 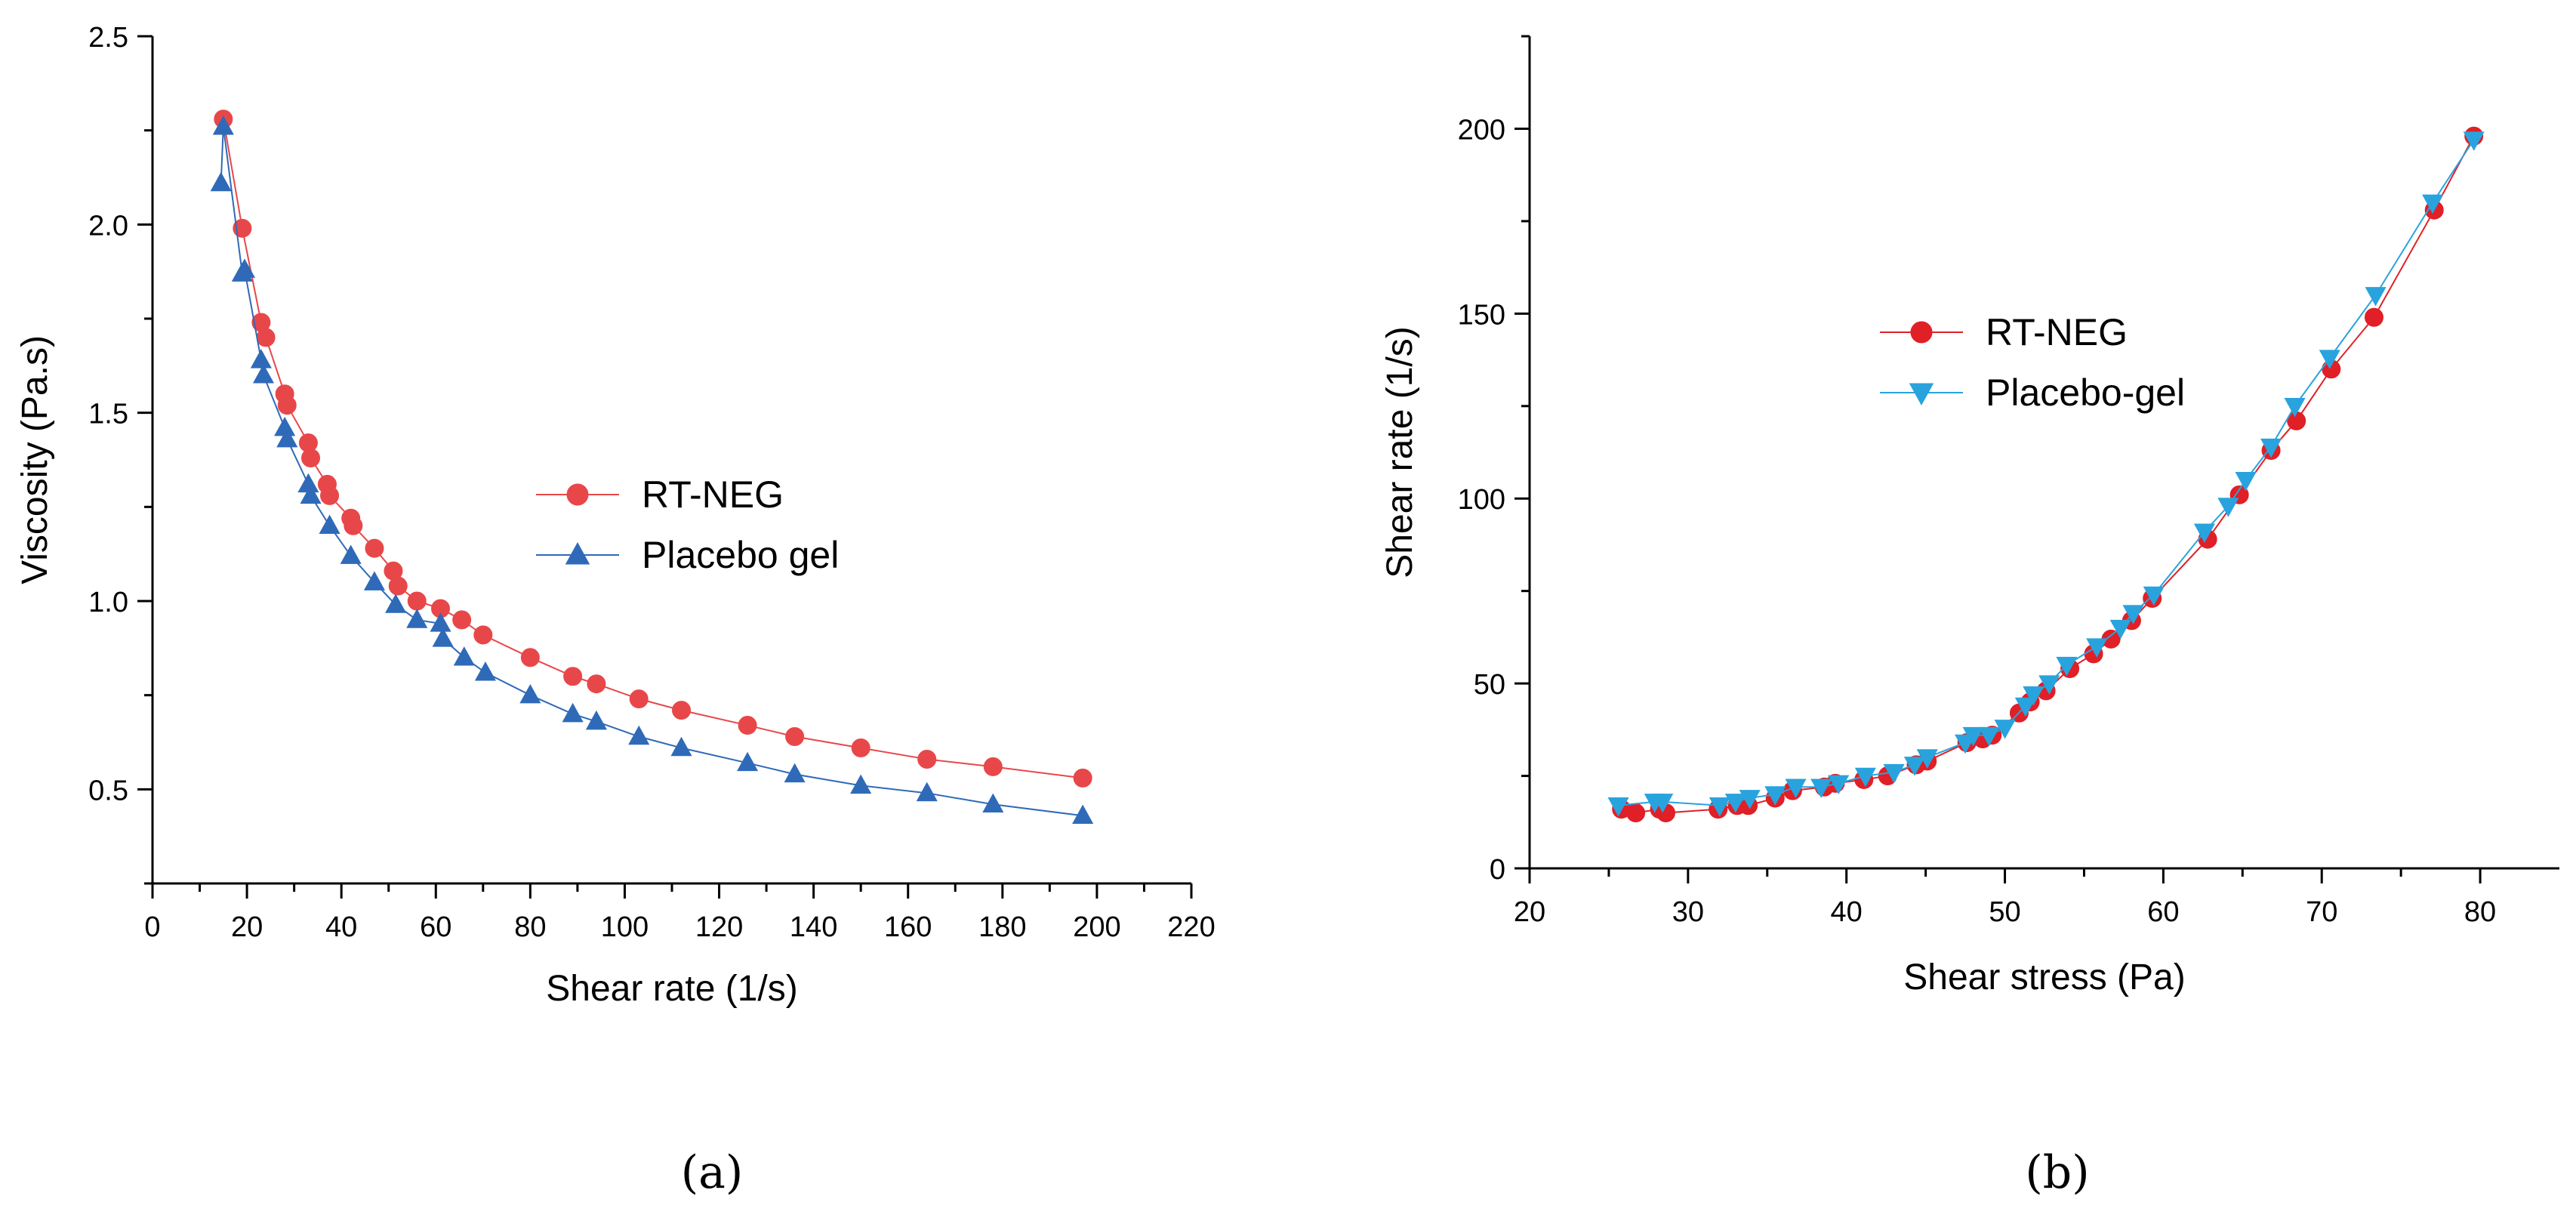 What do you see at coordinates (813, 927) in the screenshot?
I see `x-tick-label: 140` at bounding box center [813, 927].